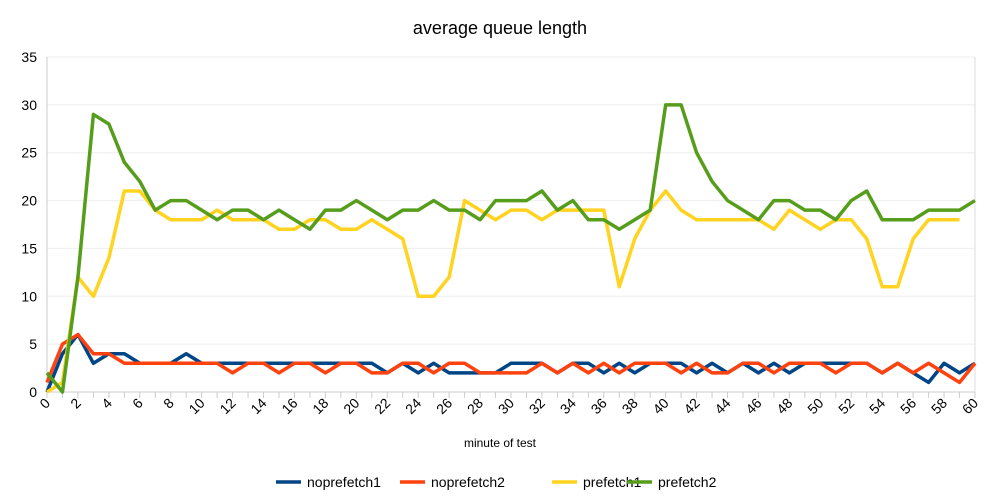  What do you see at coordinates (351, 406) in the screenshot?
I see `x-tick-label: 20` at bounding box center [351, 406].